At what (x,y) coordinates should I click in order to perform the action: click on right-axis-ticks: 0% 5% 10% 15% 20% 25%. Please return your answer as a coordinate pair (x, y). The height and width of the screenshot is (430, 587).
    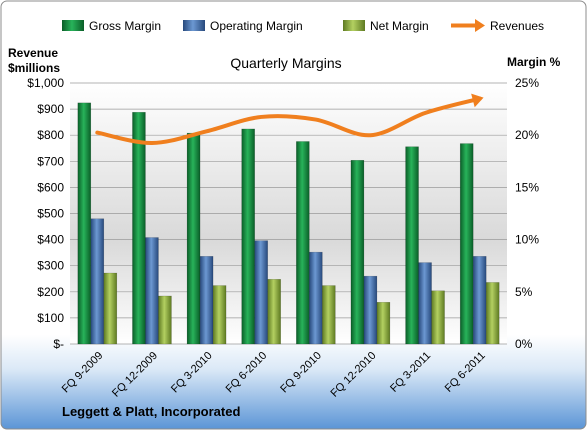
    Looking at the image, I should click on (527, 213).